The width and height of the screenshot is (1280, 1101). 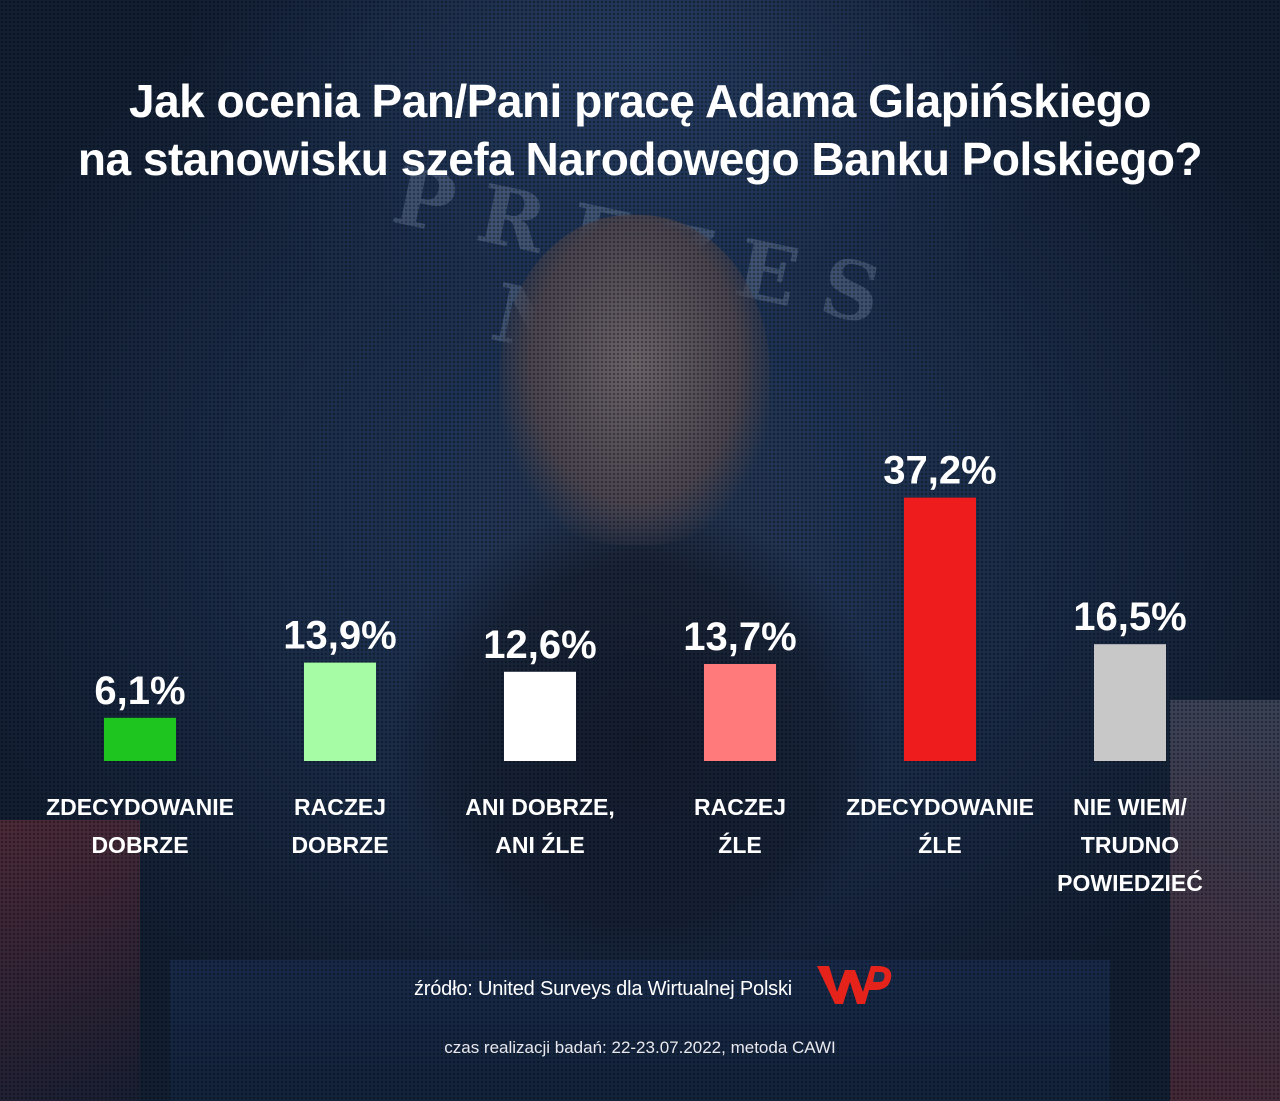 I want to click on category-label-2-line-1: ANI ŹLE, so click(x=539, y=844).